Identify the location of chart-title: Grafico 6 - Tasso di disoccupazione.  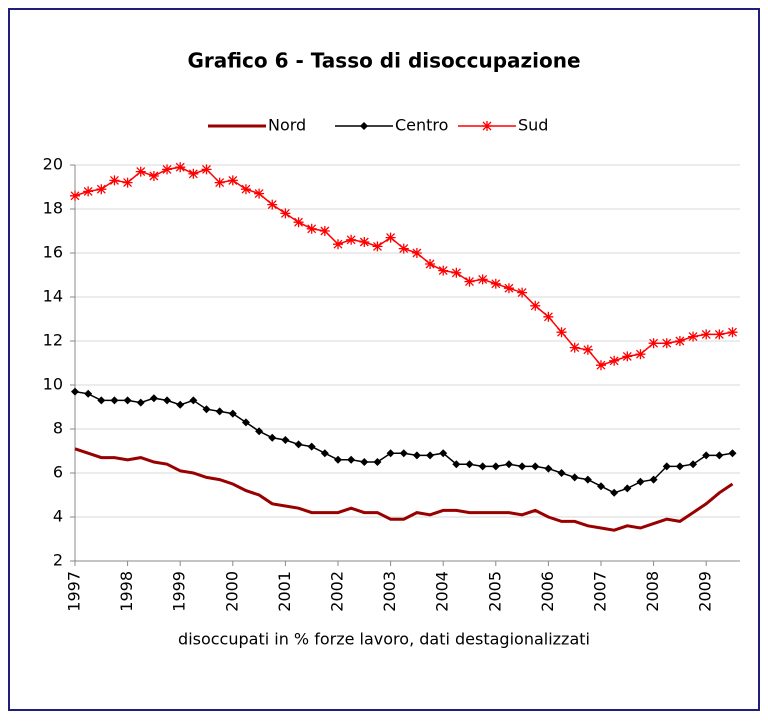
(383, 61).